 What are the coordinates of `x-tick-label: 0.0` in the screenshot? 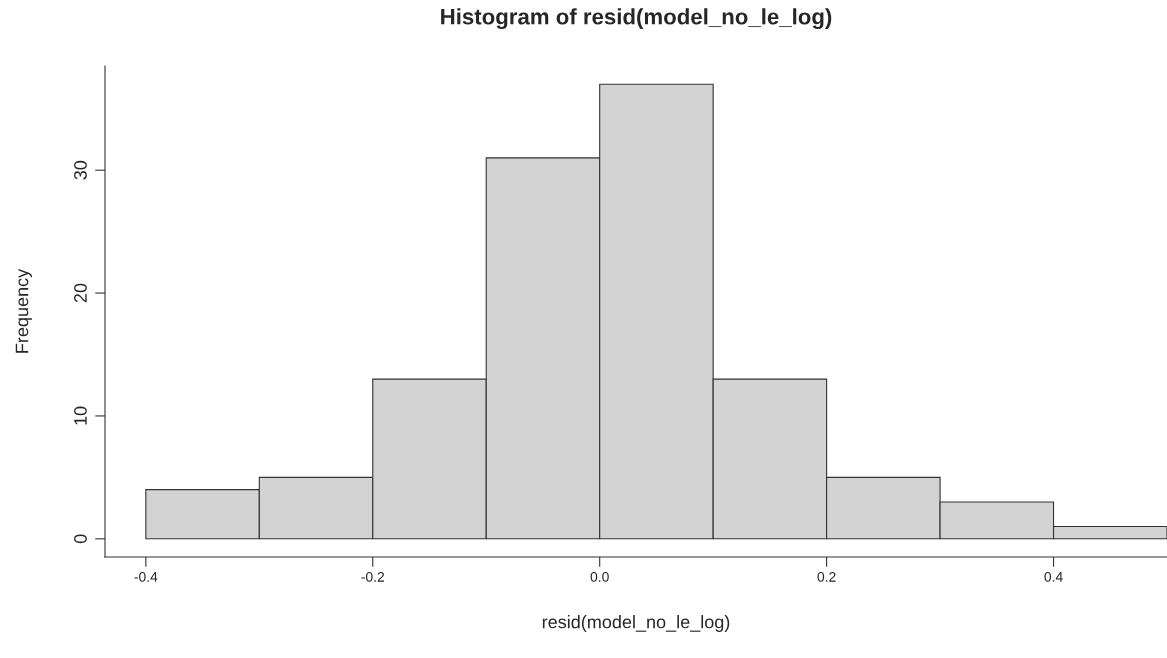 It's located at (599, 576).